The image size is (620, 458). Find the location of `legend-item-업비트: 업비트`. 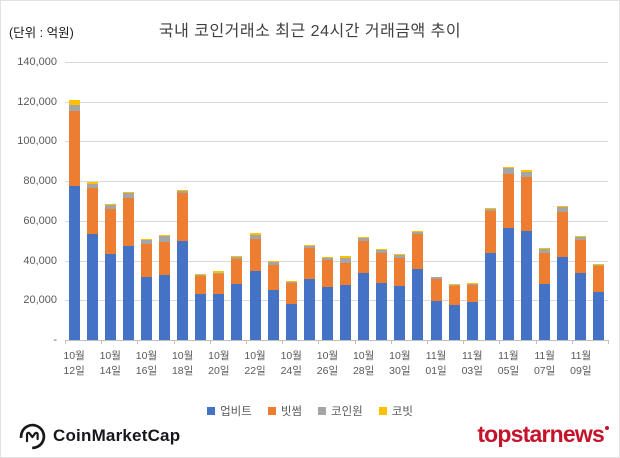

legend-item-업비트: 업비트 is located at coordinates (229, 411).